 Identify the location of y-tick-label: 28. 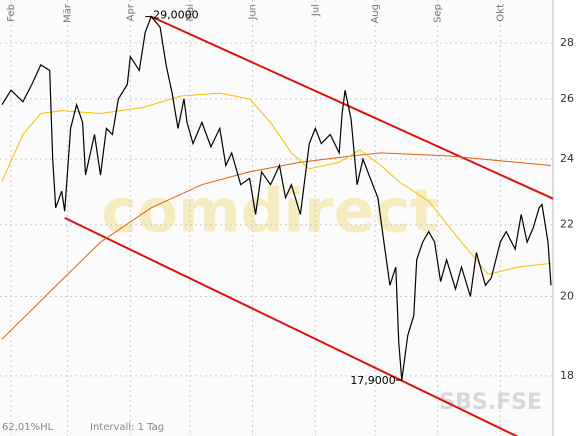
(567, 42).